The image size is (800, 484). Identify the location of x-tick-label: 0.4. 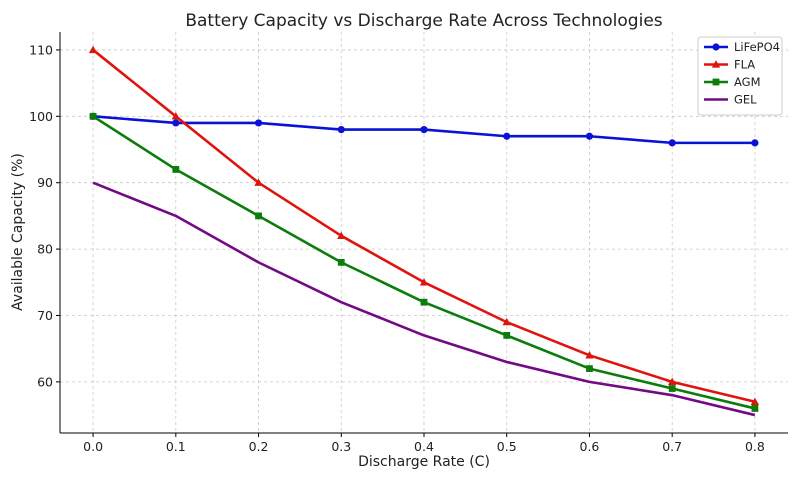
(424, 446).